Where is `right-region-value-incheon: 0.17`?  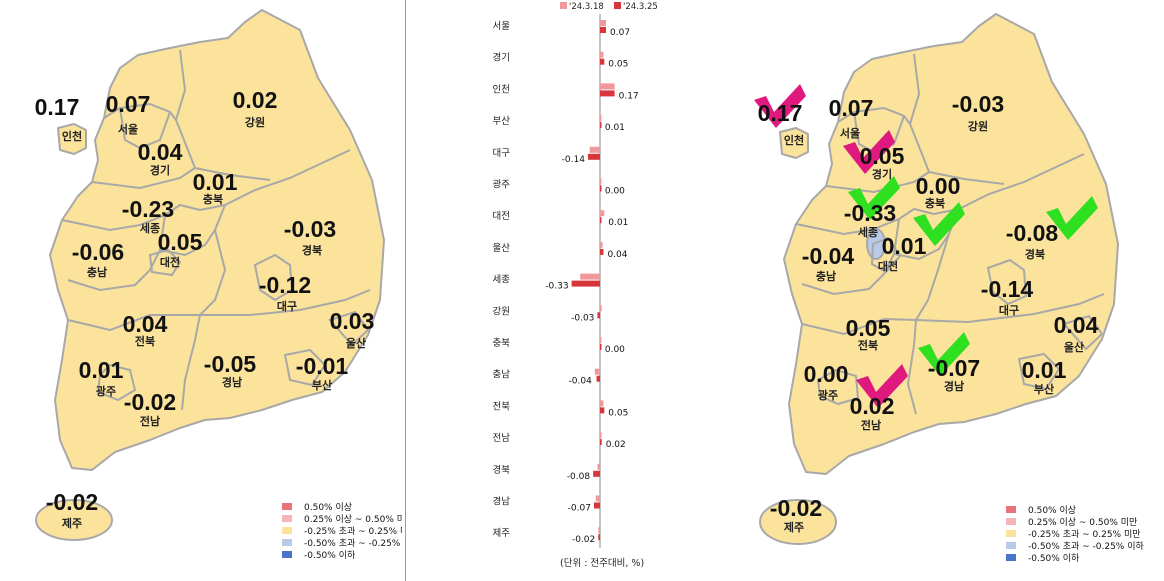 right-region-value-incheon: 0.17 is located at coordinates (780, 113).